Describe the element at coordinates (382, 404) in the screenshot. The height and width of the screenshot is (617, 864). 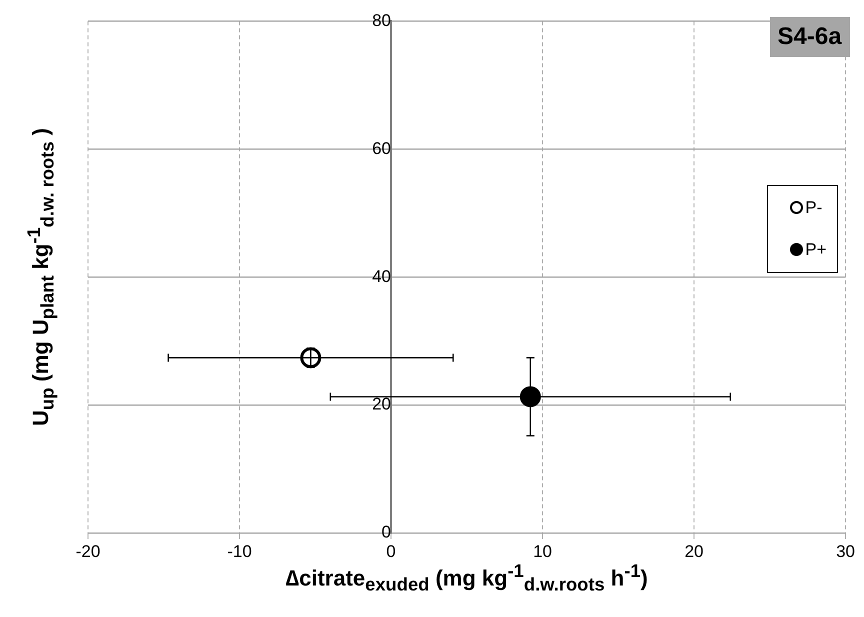
I see `y-tick-label: 20` at that location.